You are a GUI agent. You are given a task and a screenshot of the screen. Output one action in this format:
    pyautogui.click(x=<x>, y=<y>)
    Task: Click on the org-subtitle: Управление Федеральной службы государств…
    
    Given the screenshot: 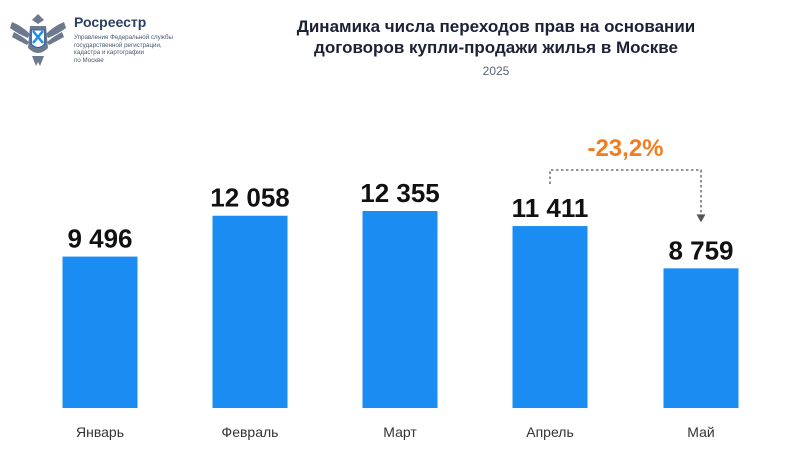 What is the action you would take?
    pyautogui.click(x=144, y=49)
    